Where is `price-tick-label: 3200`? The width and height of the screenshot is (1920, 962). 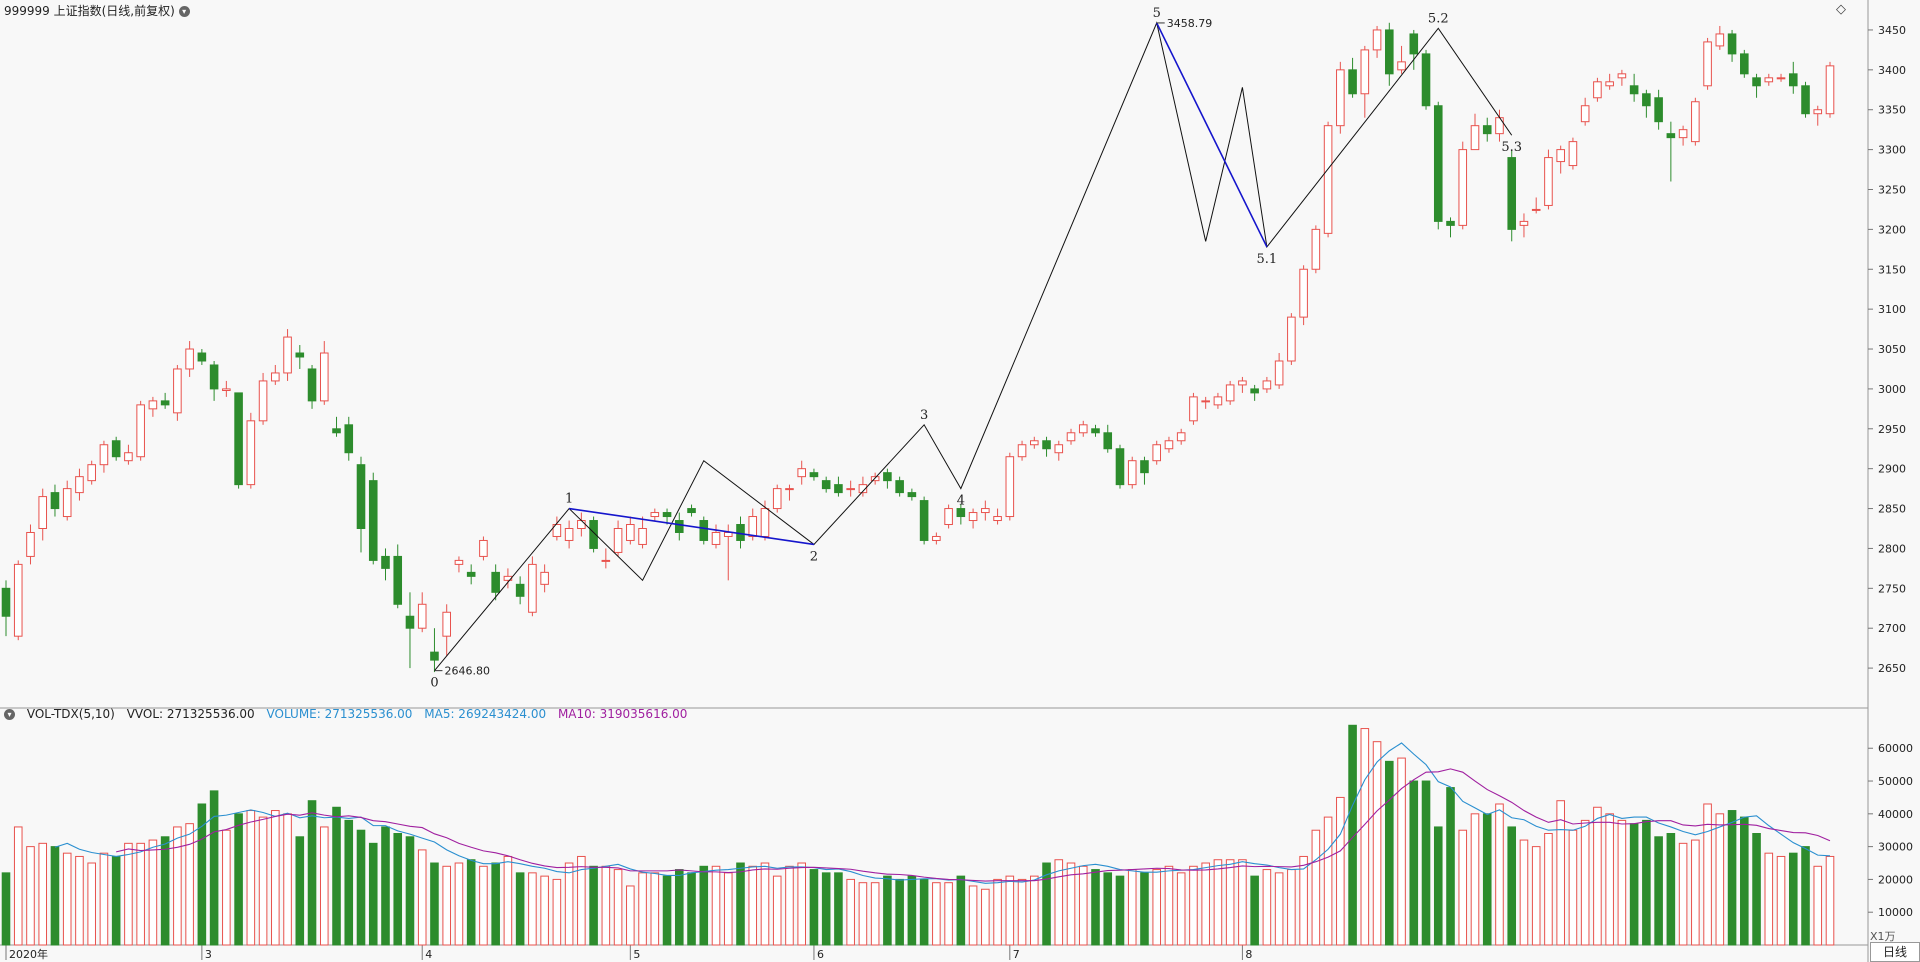
price-tick-label: 3200 is located at coordinates (1892, 229).